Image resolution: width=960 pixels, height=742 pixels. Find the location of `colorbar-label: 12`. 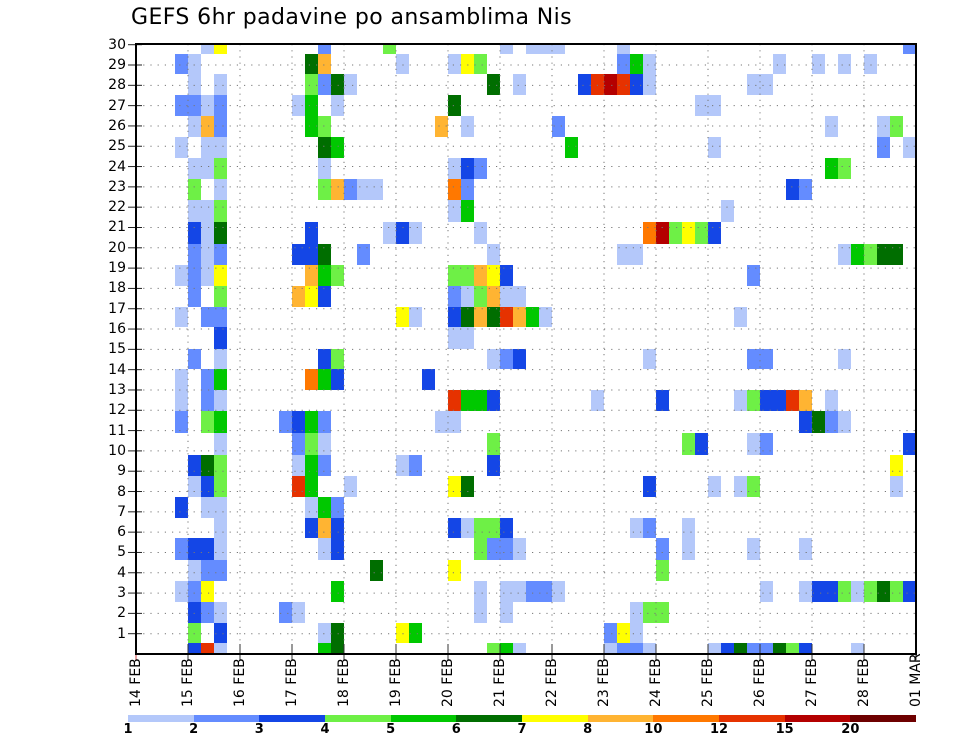

colorbar-label: 12 is located at coordinates (719, 729).